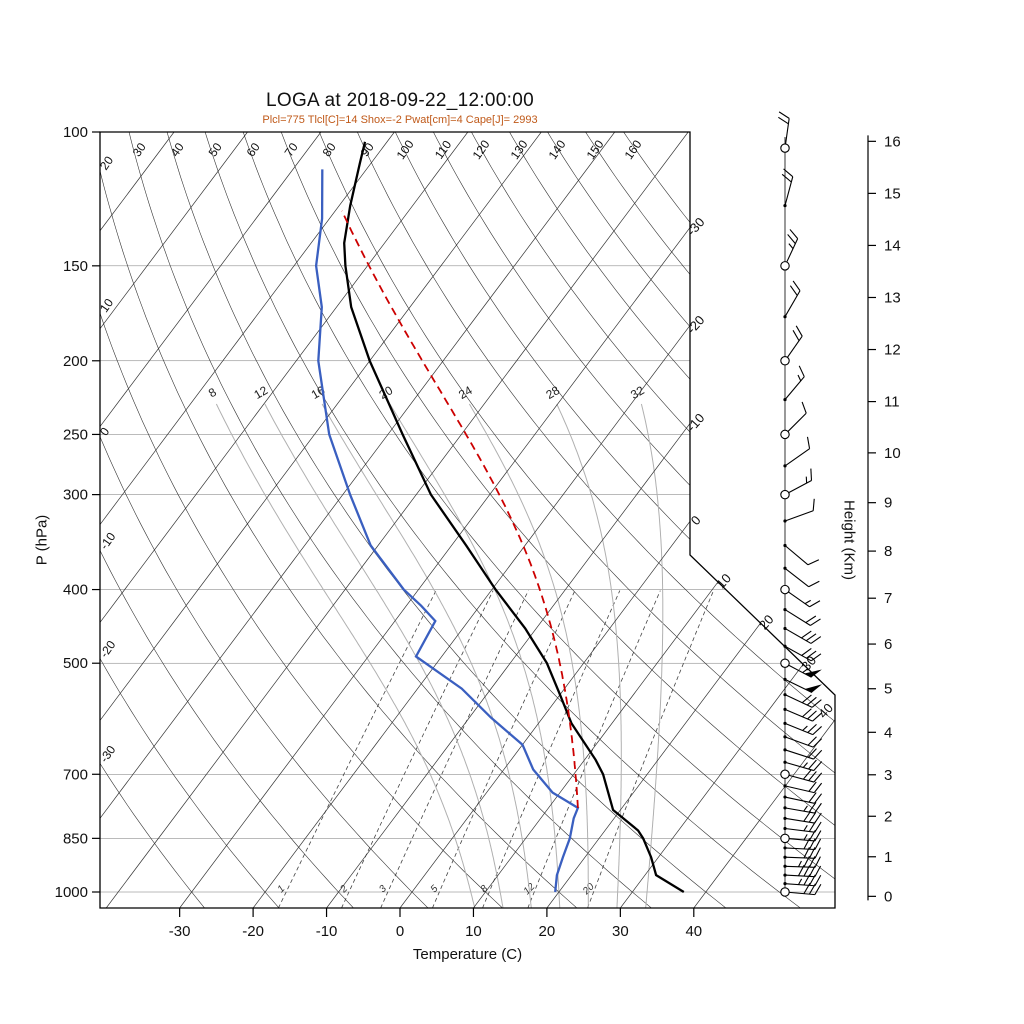 This screenshot has height=1024, width=1024. I want to click on x-axis-label: Temperature (C), so click(467, 954).